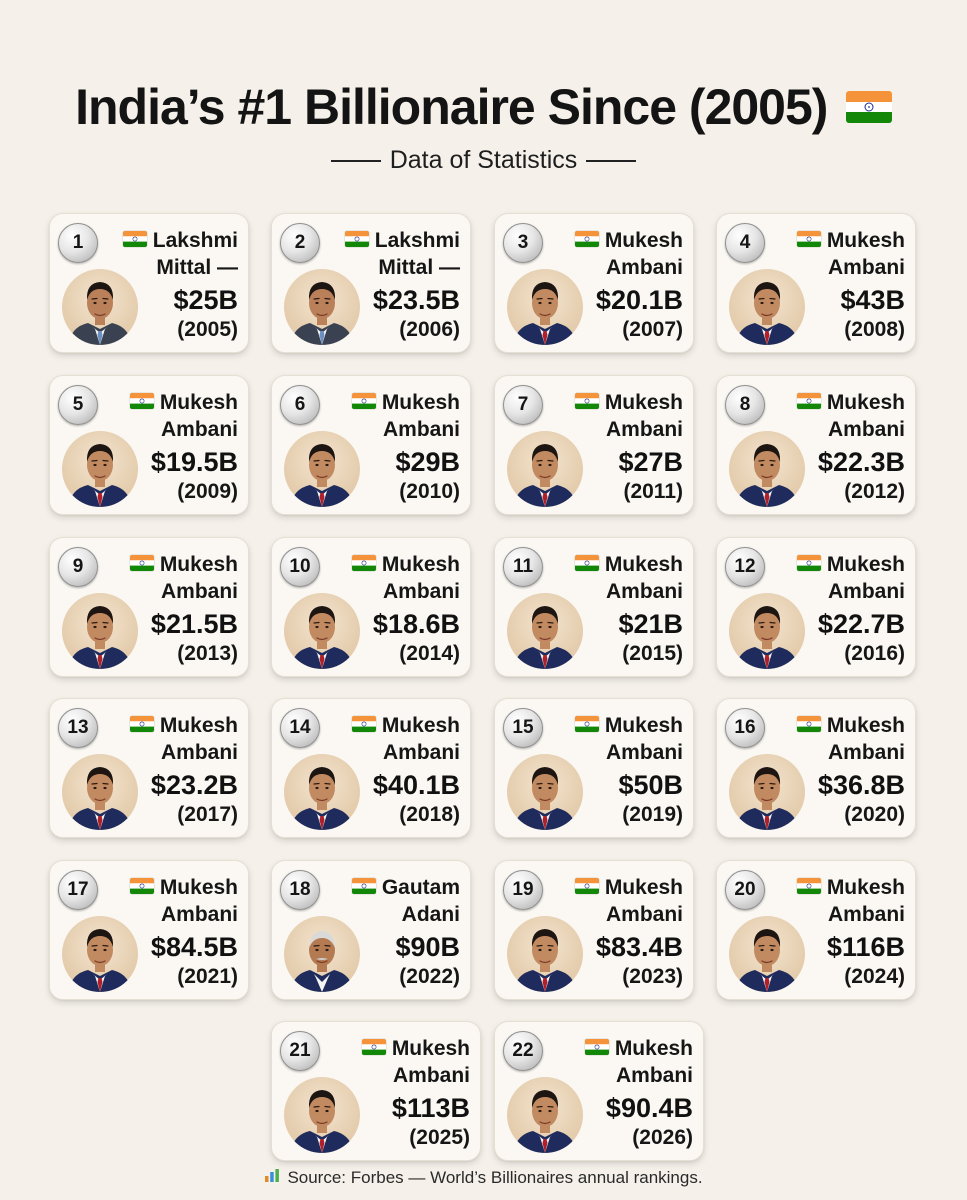 The width and height of the screenshot is (967, 1200). Describe the element at coordinates (662, 1137) in the screenshot. I see `year: (2026)` at that location.